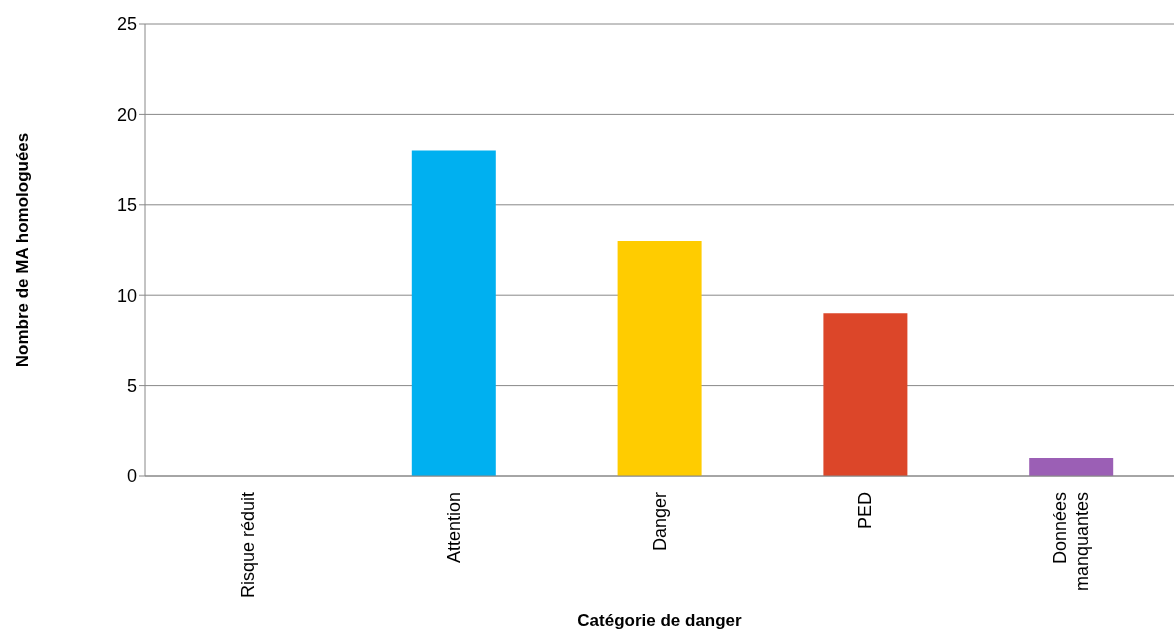  What do you see at coordinates (126, 205) in the screenshot?
I see `y-tick-label: 15` at bounding box center [126, 205].